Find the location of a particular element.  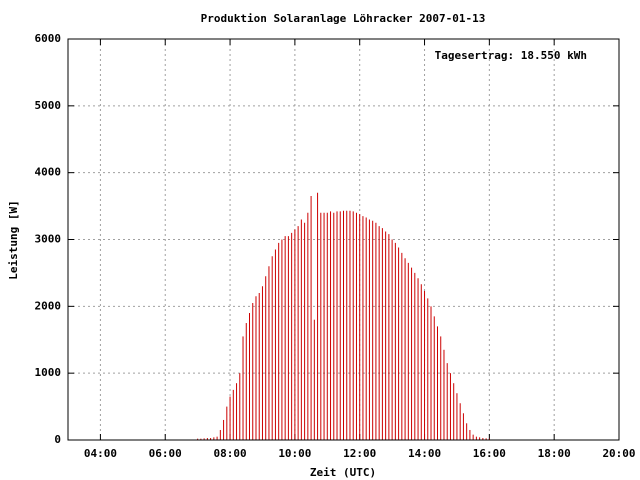

y-tick-label: 0 is located at coordinates (57, 439).